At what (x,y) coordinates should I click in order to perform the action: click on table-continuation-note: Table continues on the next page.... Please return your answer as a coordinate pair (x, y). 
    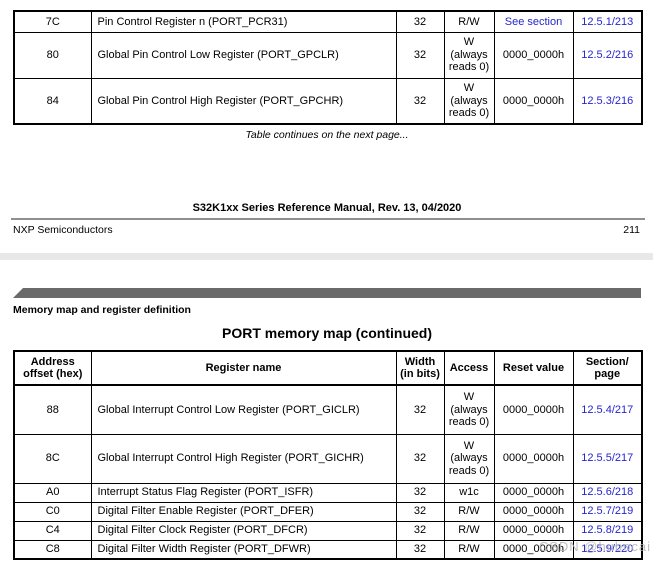
    Looking at the image, I should click on (327, 135).